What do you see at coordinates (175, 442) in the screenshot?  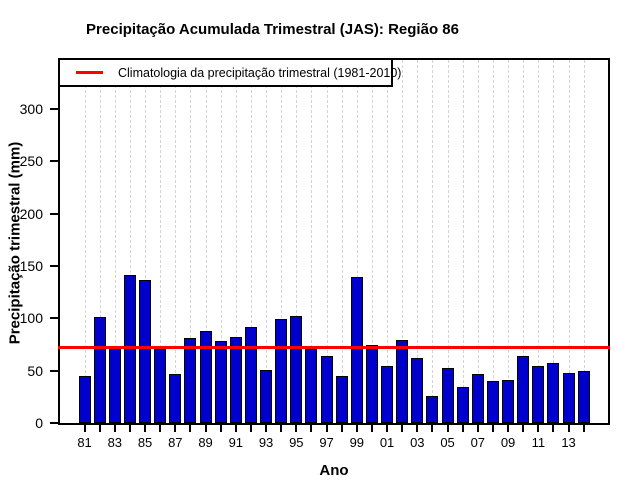 I see `x-tick-label: 87` at bounding box center [175, 442].